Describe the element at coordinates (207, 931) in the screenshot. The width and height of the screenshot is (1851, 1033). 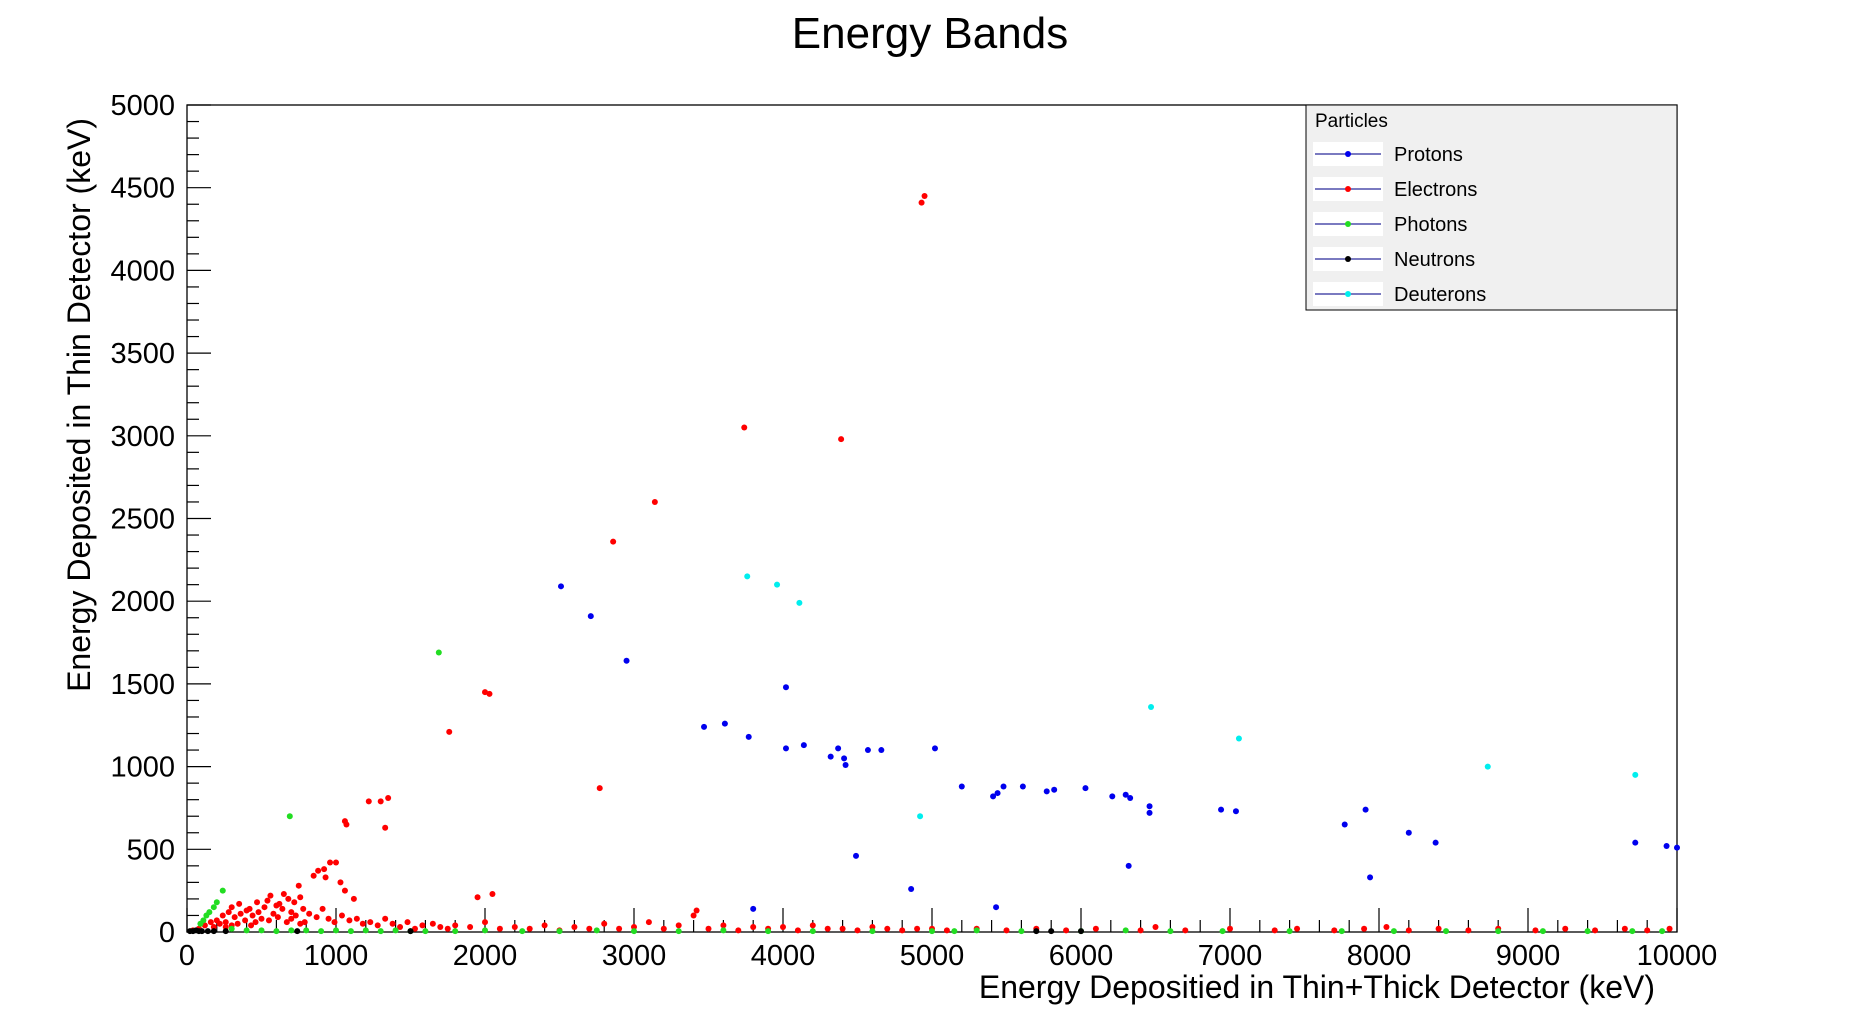
I see `neutrons-point` at that location.